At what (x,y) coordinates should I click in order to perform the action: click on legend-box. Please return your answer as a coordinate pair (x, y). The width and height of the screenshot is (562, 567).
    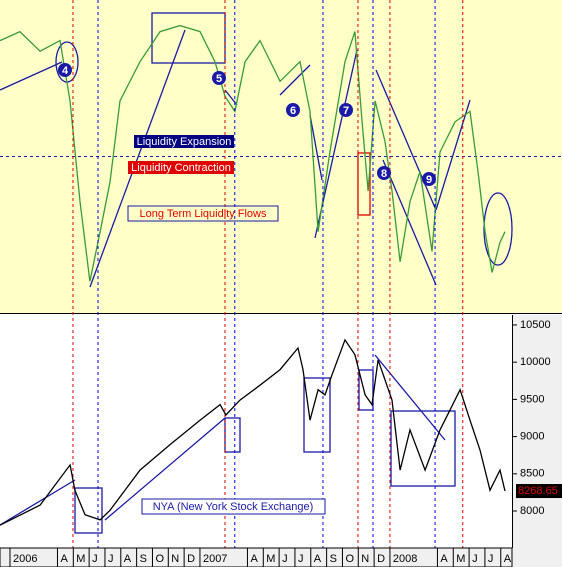
    Looking at the image, I should click on (233, 506).